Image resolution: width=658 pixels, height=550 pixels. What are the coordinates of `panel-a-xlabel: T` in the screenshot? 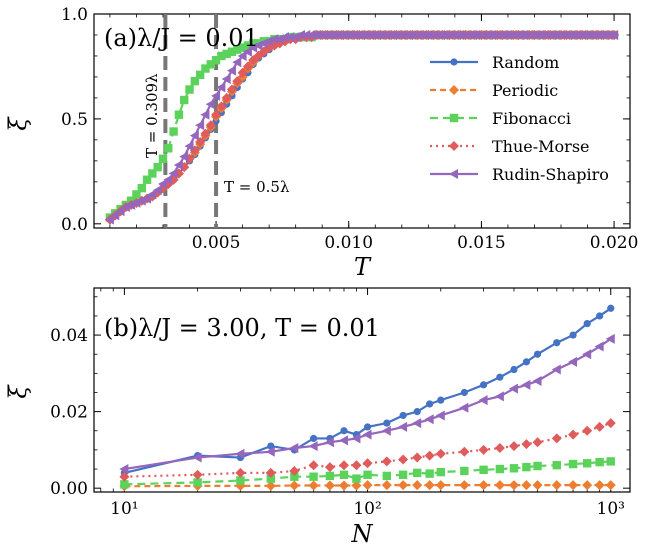 It's located at (363, 267).